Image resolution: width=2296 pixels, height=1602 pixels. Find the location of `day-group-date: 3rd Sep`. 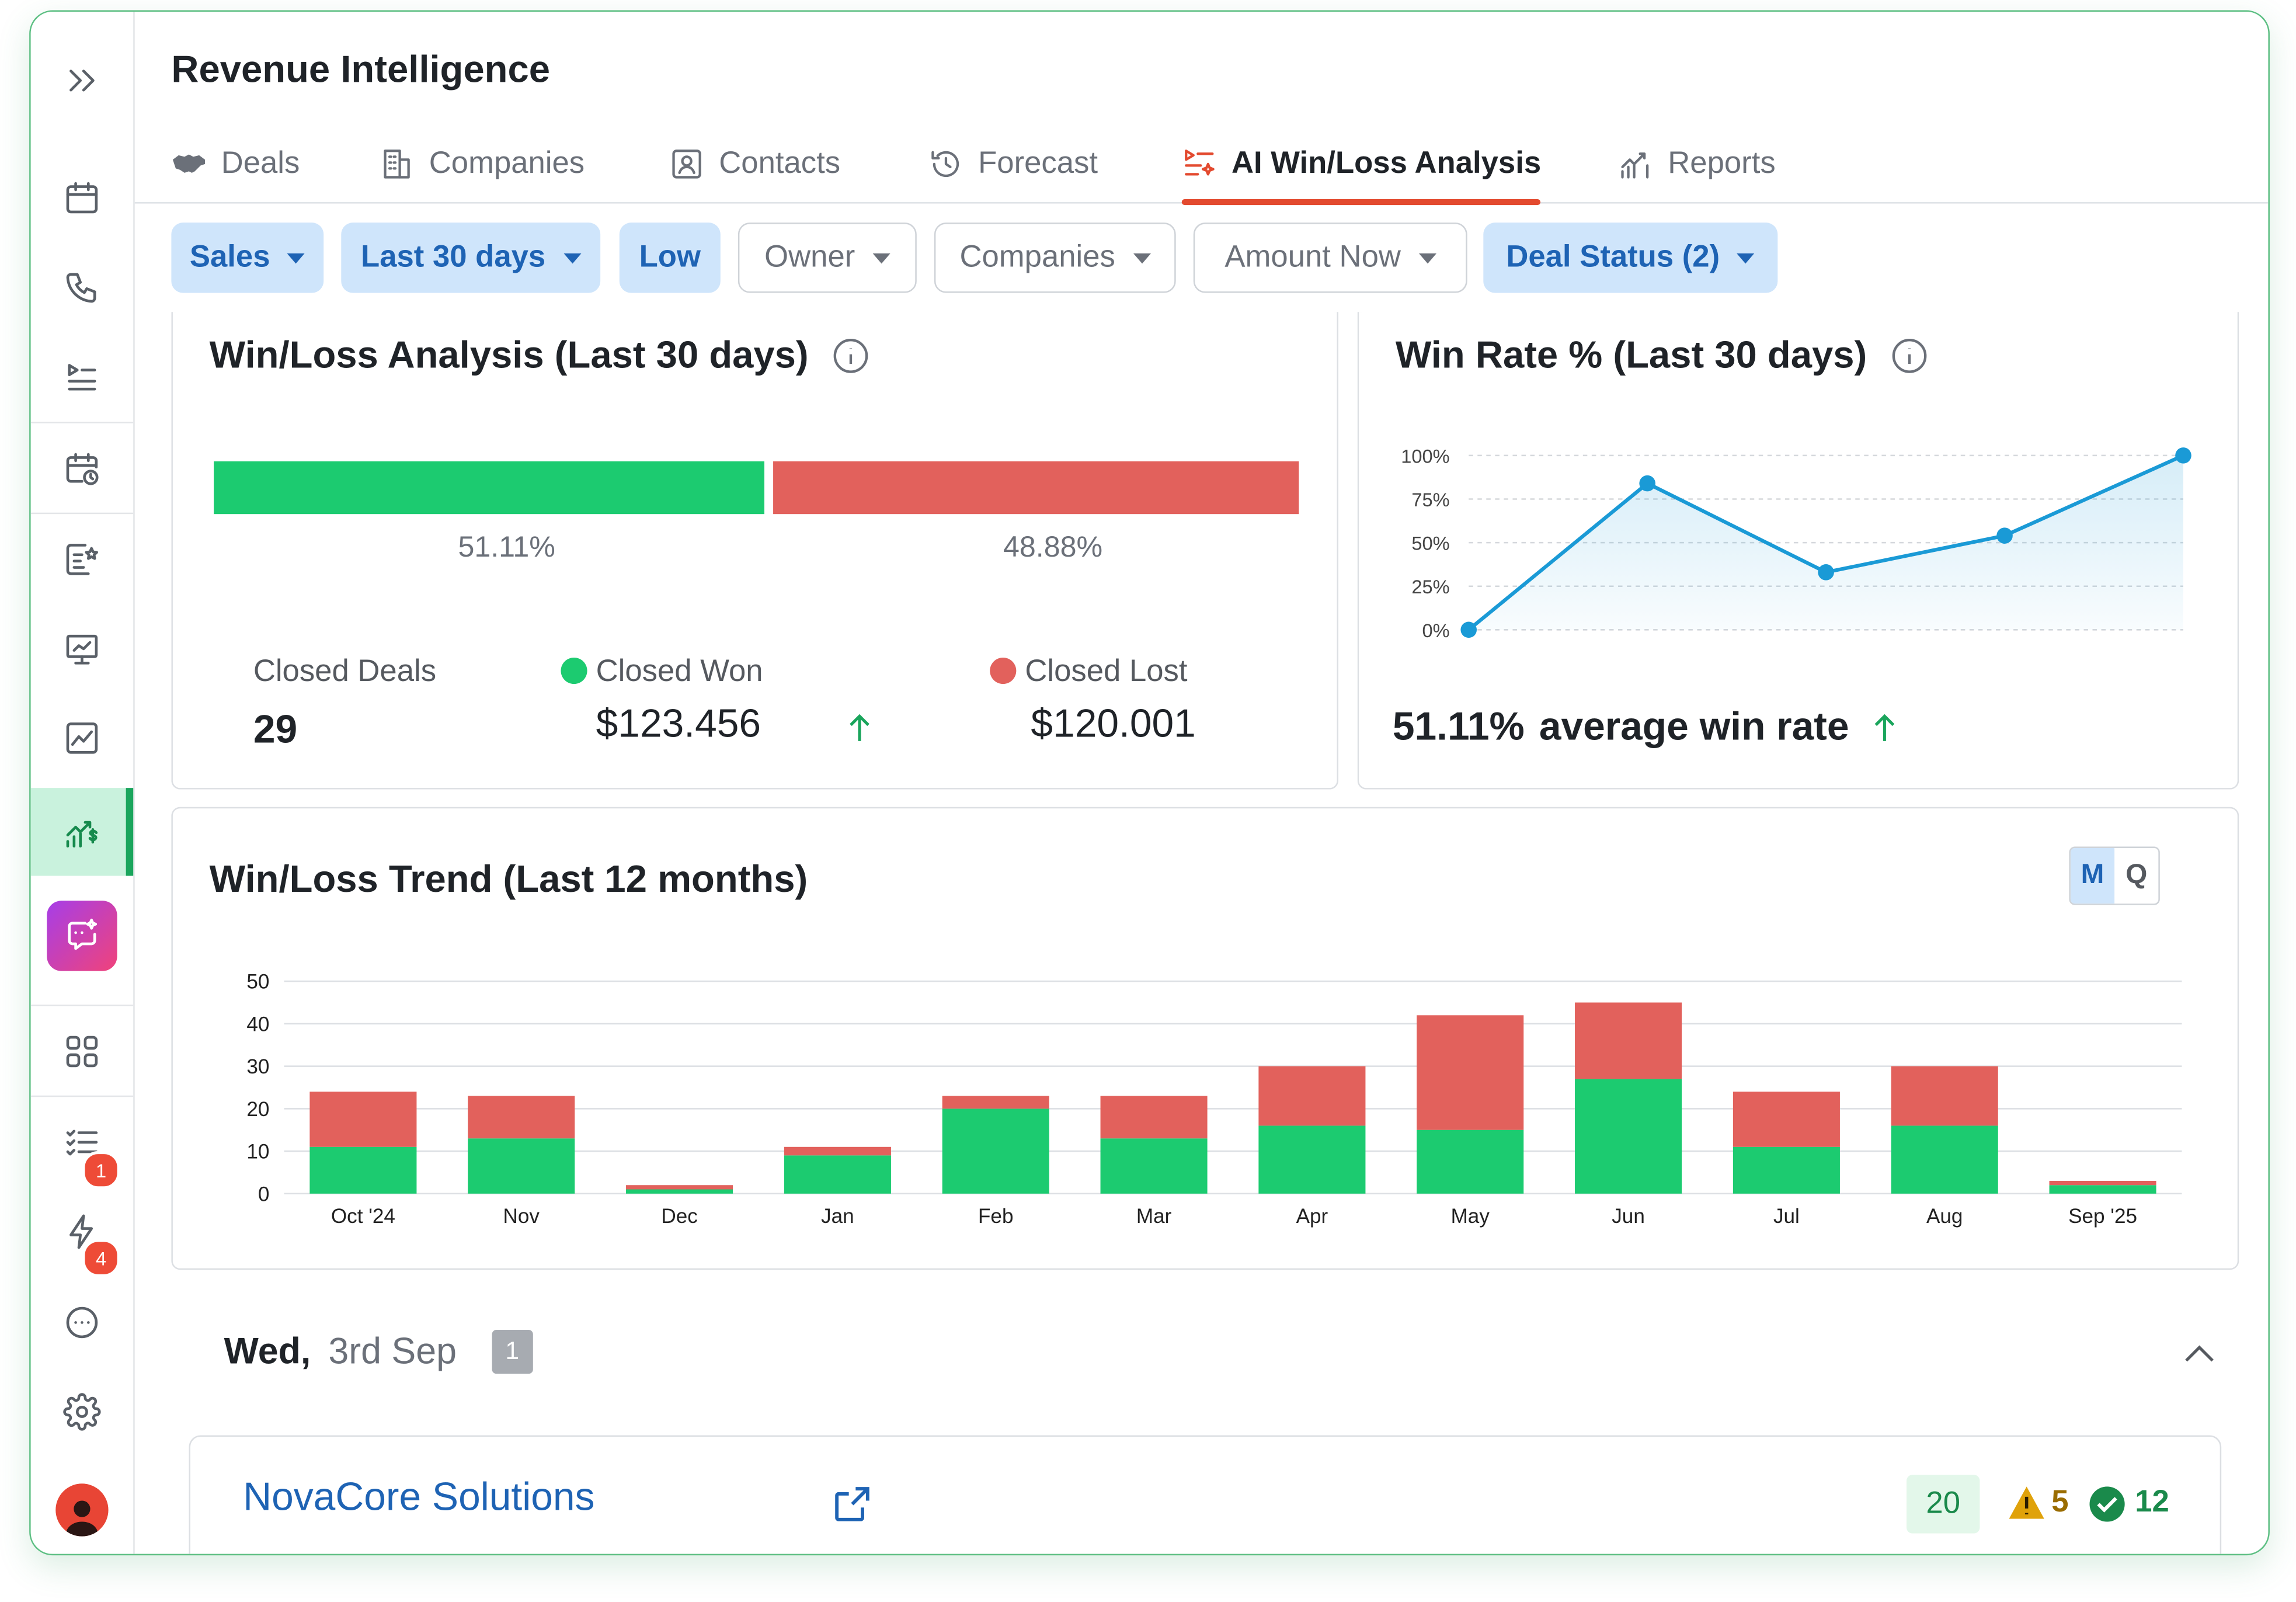

day-group-date: 3rd Sep is located at coordinates (393, 1351).